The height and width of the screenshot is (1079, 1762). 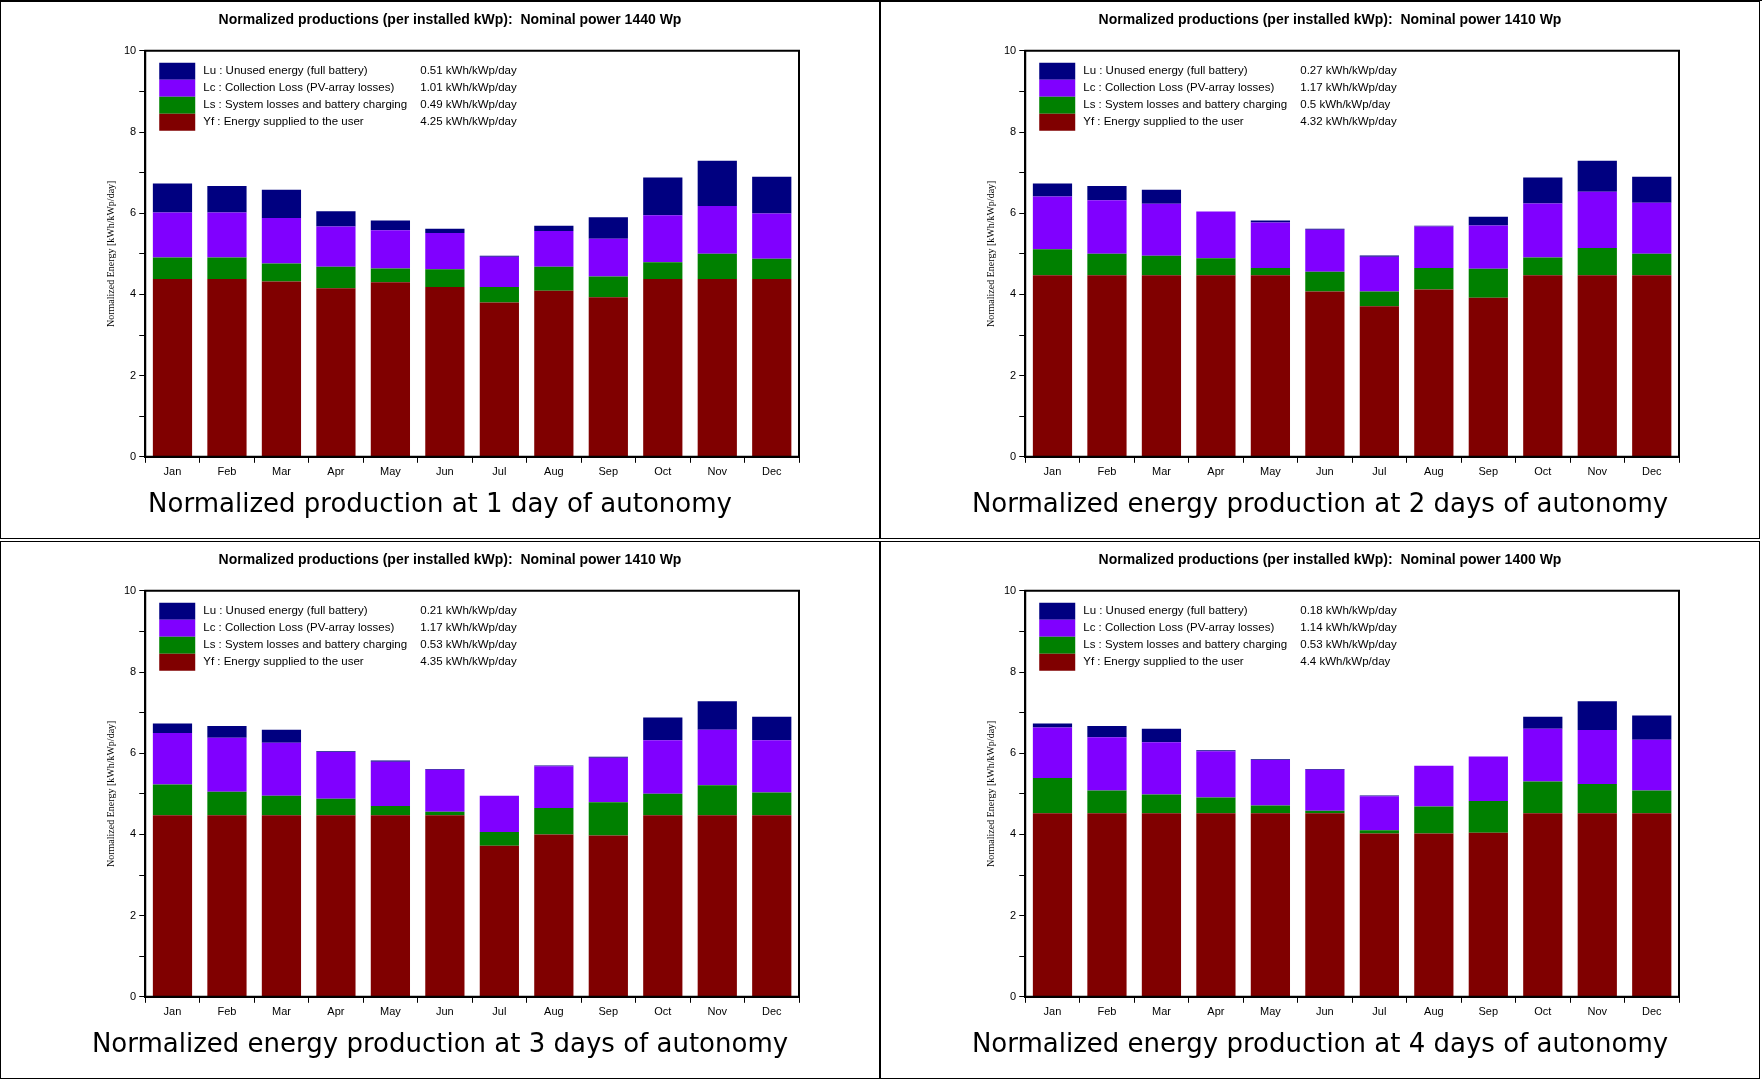 What do you see at coordinates (1652, 1010) in the screenshot?
I see `x-tick-label: Dec` at bounding box center [1652, 1010].